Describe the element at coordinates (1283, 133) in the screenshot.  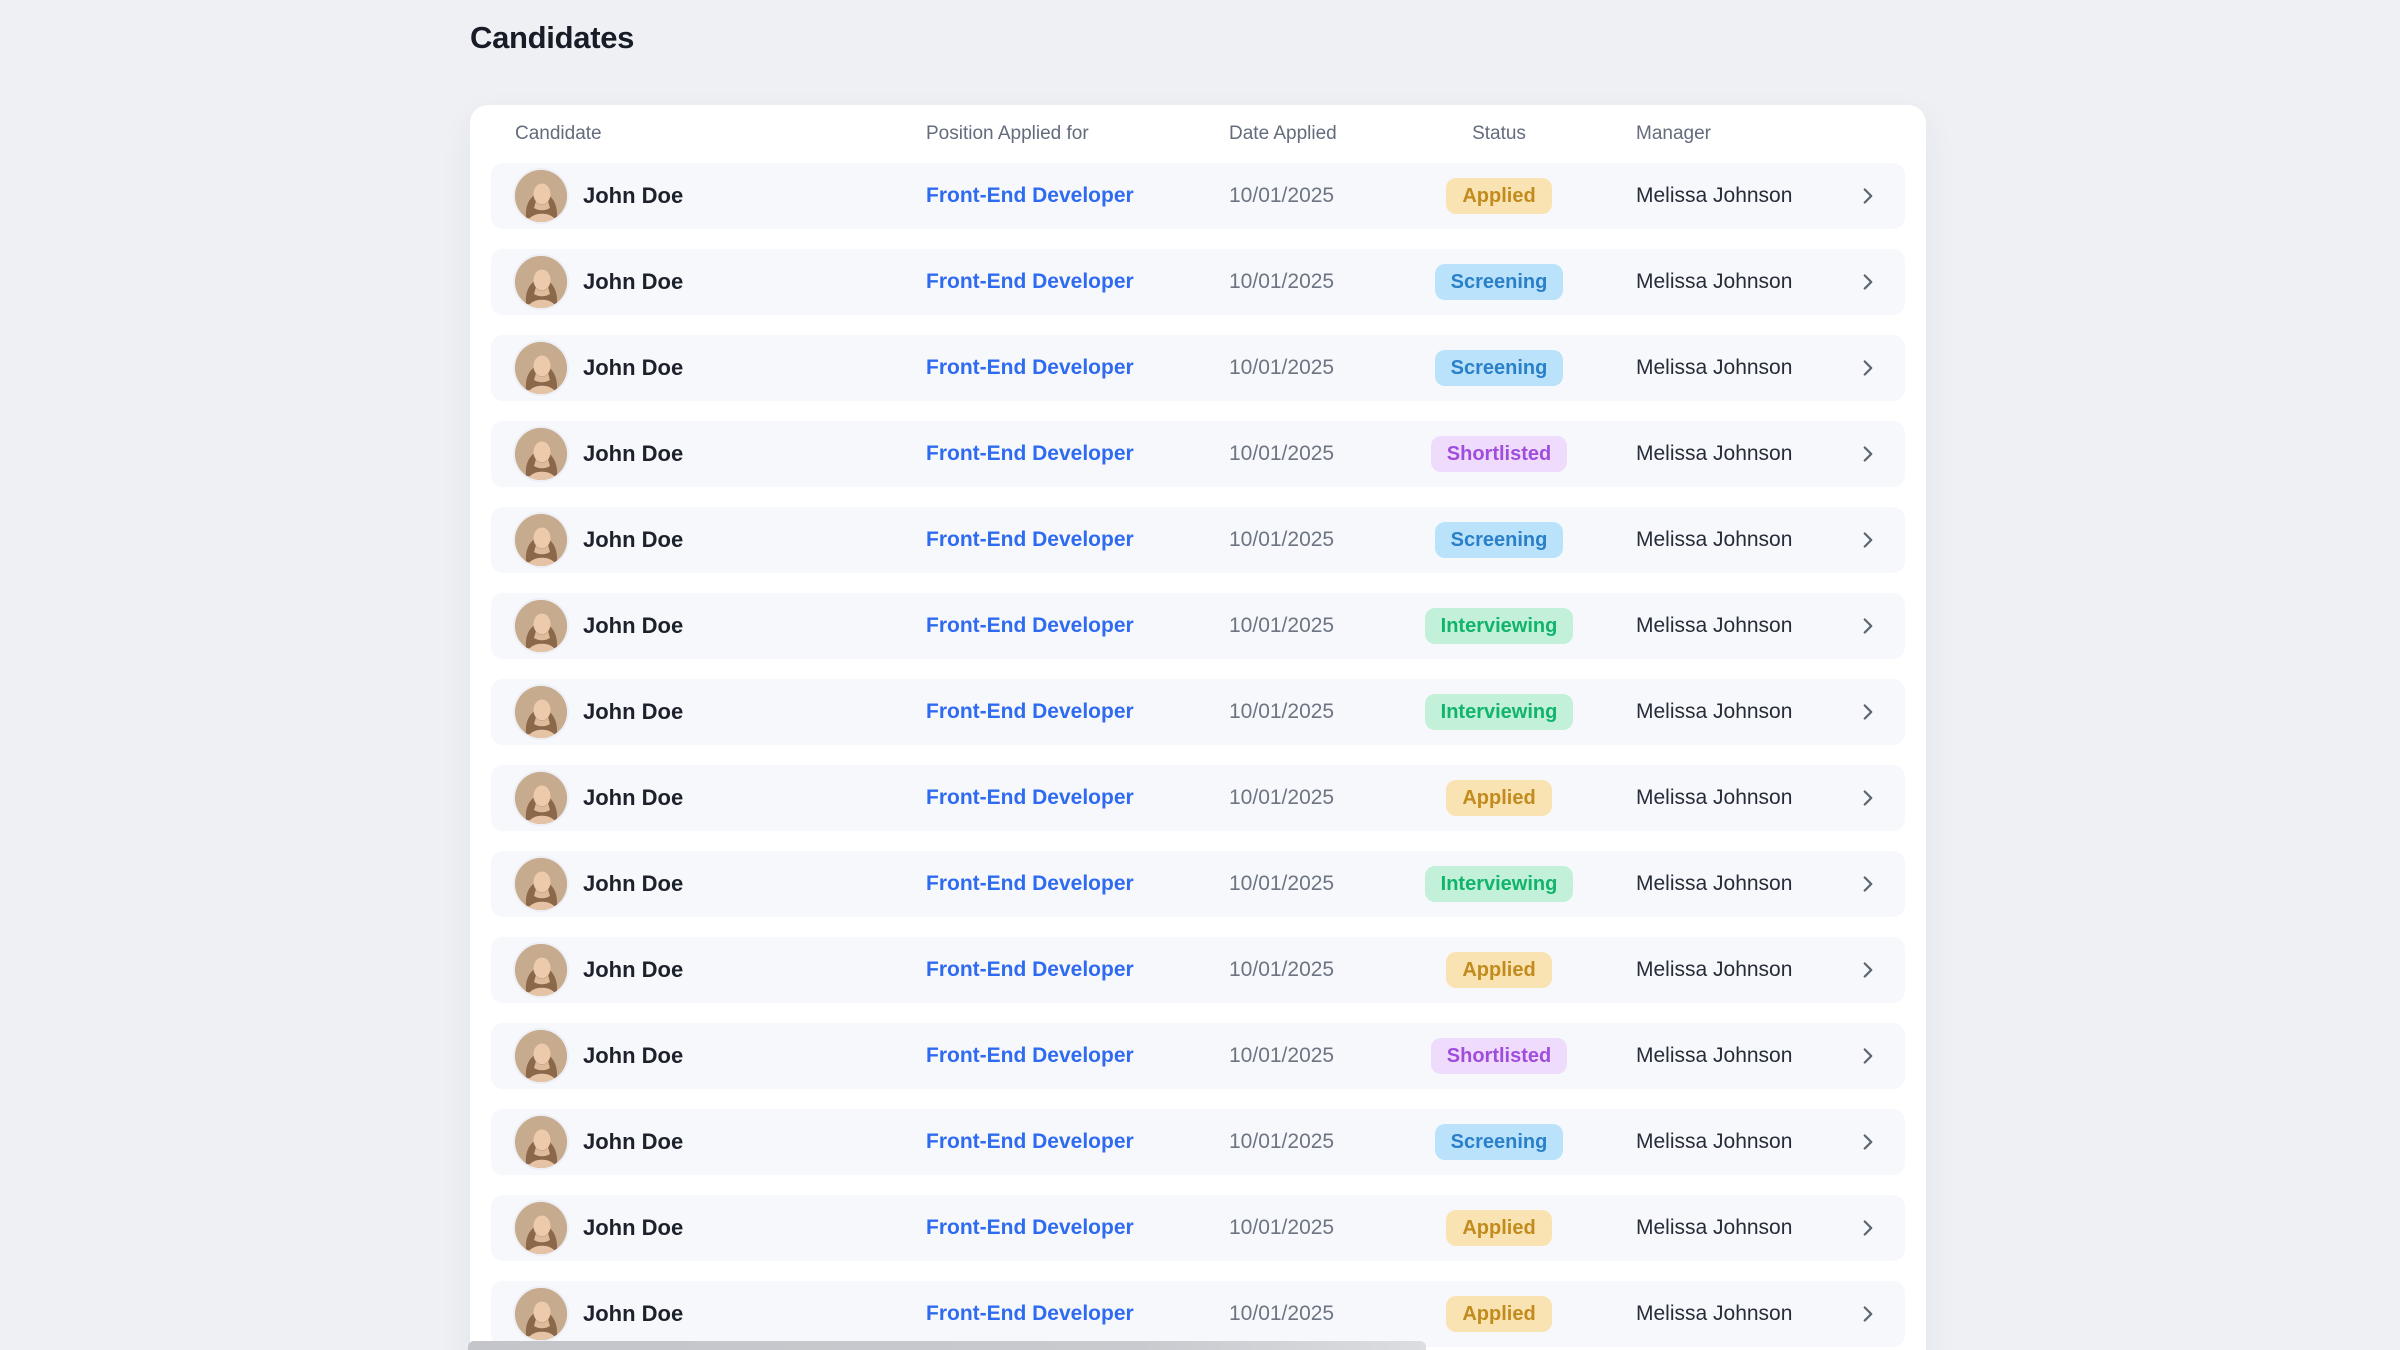
I see `col-header-date-applied: Date Applied` at that location.